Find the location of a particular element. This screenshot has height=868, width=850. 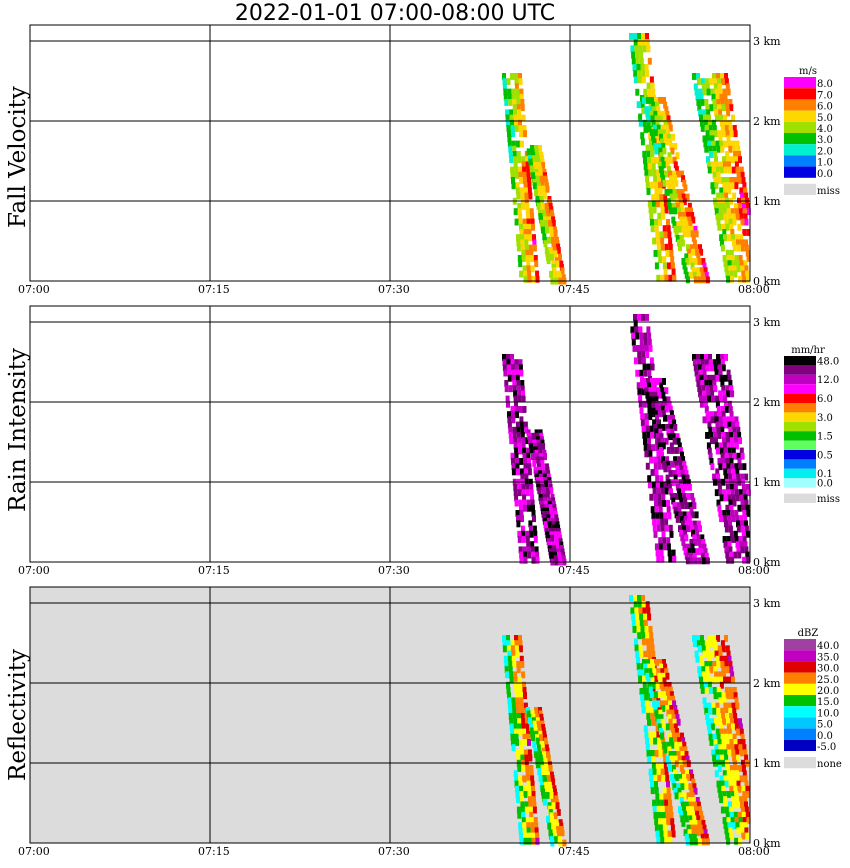

x-tick-label: 07:00 is located at coordinates (34, 289).